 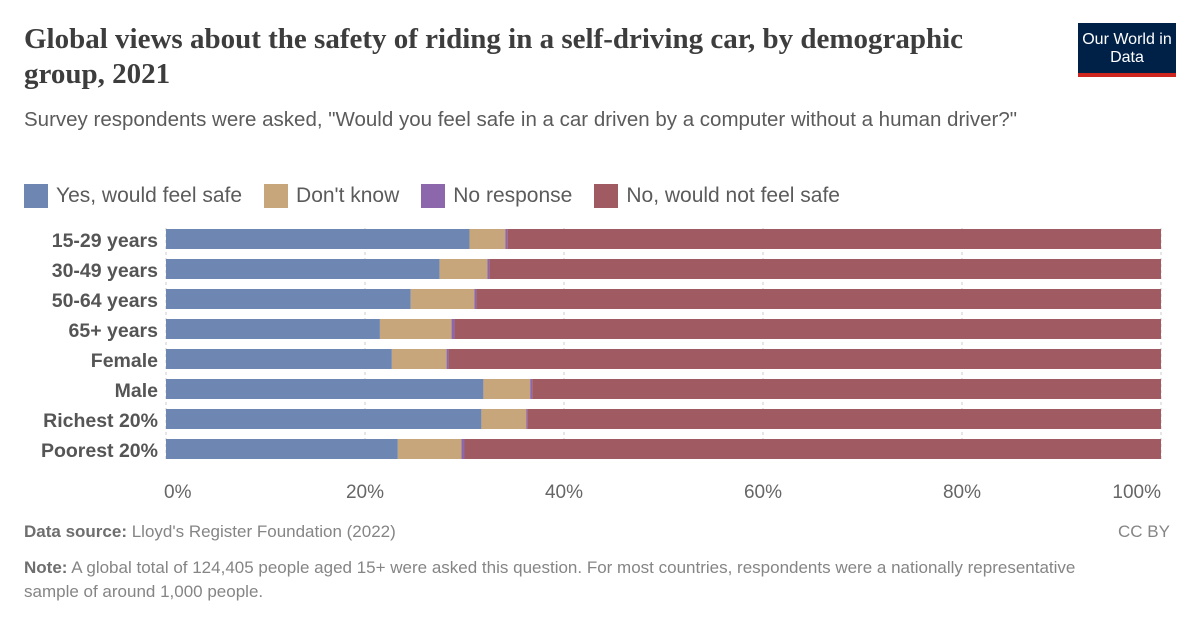 What do you see at coordinates (105, 241) in the screenshot?
I see `category-label: 15-29 years` at bounding box center [105, 241].